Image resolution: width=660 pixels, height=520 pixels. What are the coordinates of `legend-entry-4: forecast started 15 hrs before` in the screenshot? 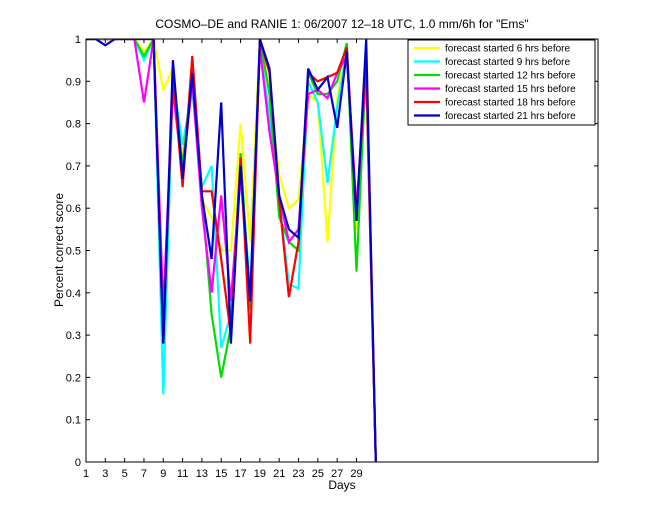 It's located at (510, 89).